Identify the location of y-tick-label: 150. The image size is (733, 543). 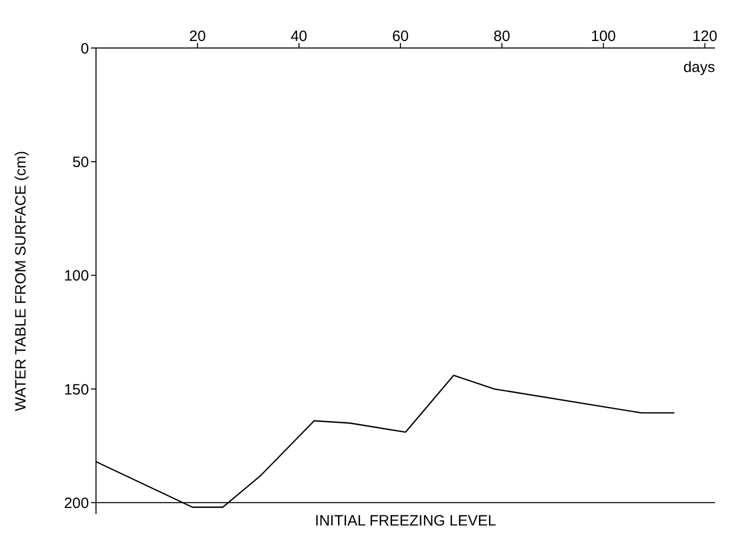
(76, 389).